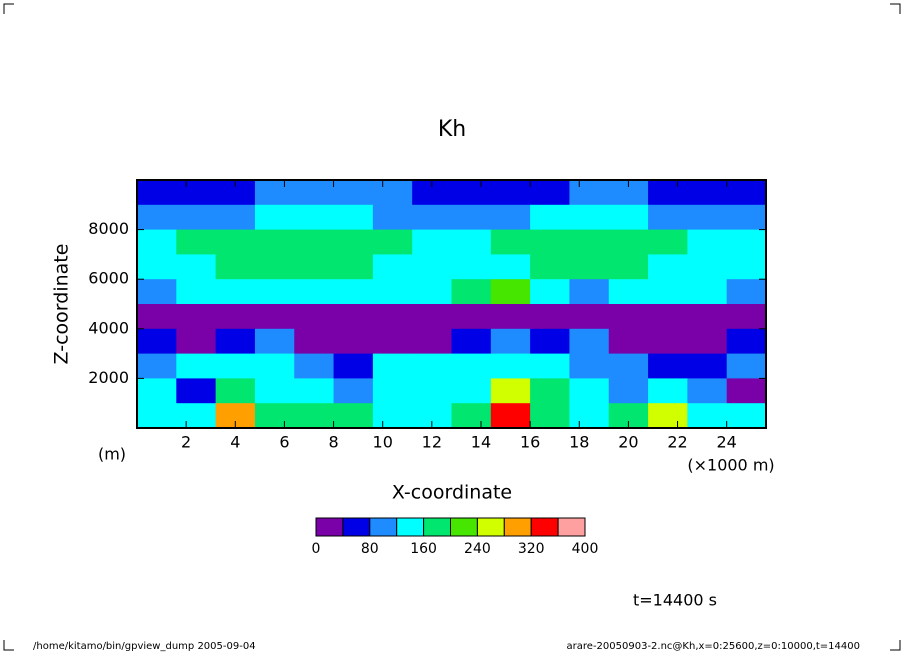 The width and height of the screenshot is (904, 654). What do you see at coordinates (423, 549) in the screenshot?
I see `colorbar-label: 160` at bounding box center [423, 549].